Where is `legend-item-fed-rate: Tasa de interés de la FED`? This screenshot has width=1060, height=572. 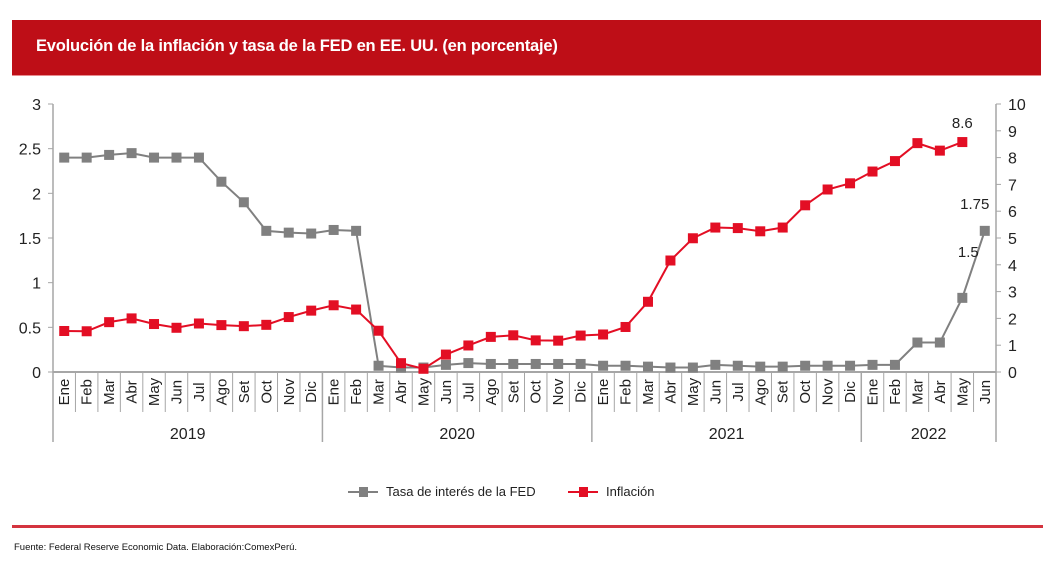
legend-item-fed-rate: Tasa de interés de la FED is located at coordinates (442, 491).